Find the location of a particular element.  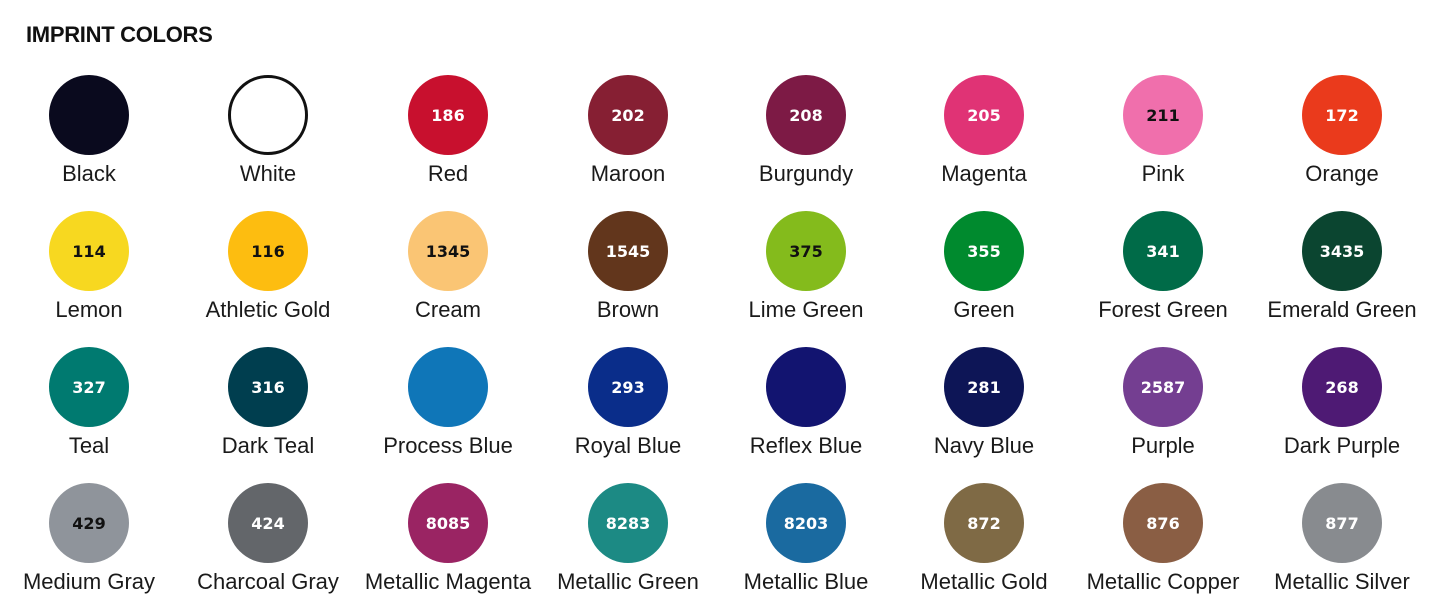

color-swatch: 8203 Metallic Blue is located at coordinates (806, 539).